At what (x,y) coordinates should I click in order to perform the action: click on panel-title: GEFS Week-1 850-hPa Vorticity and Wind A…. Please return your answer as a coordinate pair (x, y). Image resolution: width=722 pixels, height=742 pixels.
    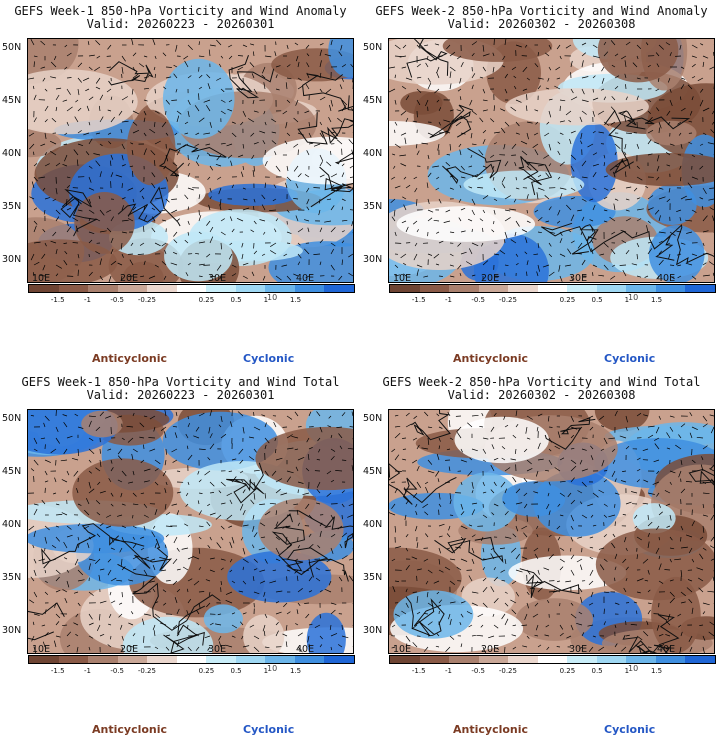
    Looking at the image, I should click on (180, 11).